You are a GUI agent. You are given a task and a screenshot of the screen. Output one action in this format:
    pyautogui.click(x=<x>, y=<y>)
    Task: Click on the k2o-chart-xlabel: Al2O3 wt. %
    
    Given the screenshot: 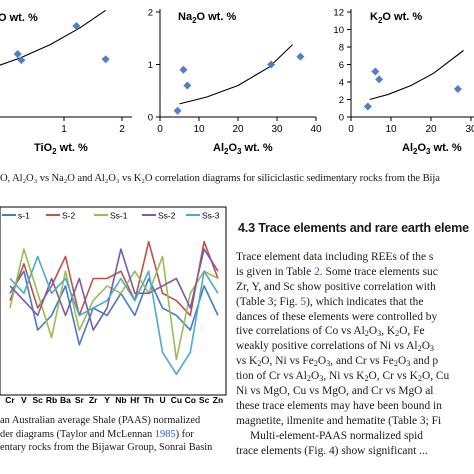 What is the action you would take?
    pyautogui.click(x=432, y=149)
    